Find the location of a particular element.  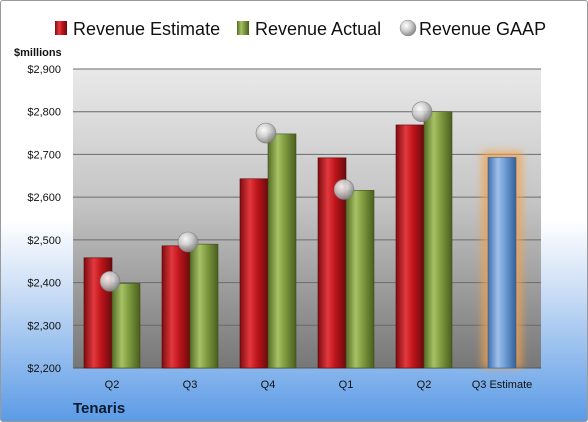

y-tick-label: $2,500 is located at coordinates (44, 241).